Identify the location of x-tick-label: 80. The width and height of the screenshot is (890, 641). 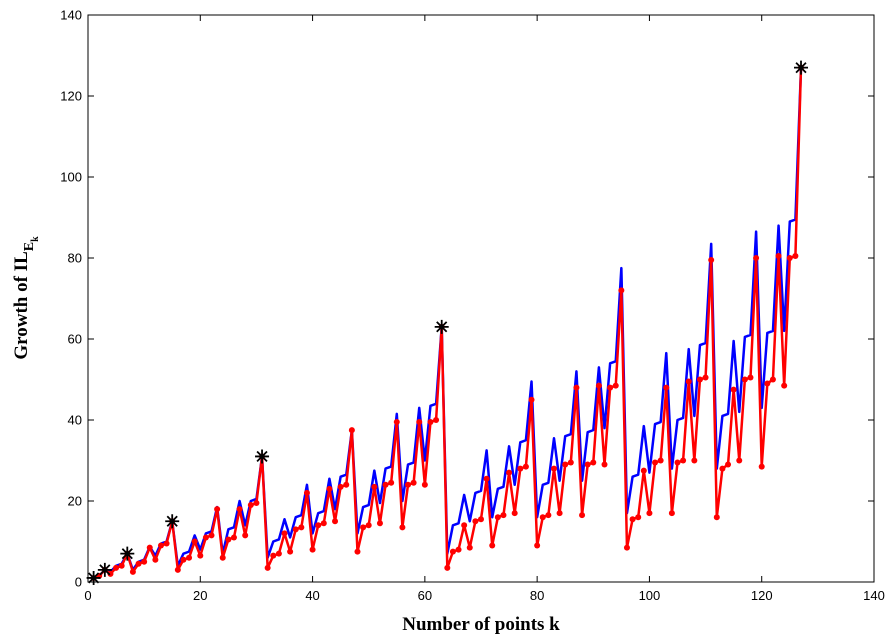
(537, 595).